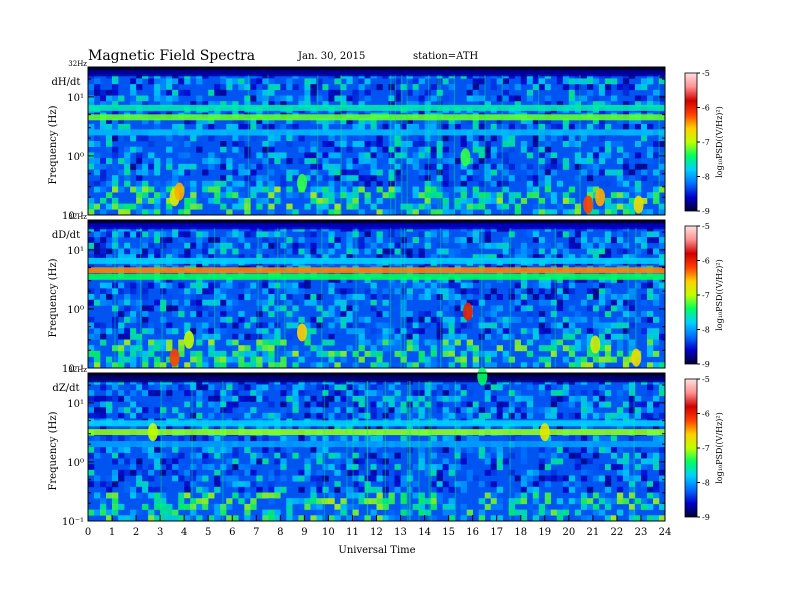 The image size is (792, 612). I want to click on x-tick-label: 5, so click(208, 532).